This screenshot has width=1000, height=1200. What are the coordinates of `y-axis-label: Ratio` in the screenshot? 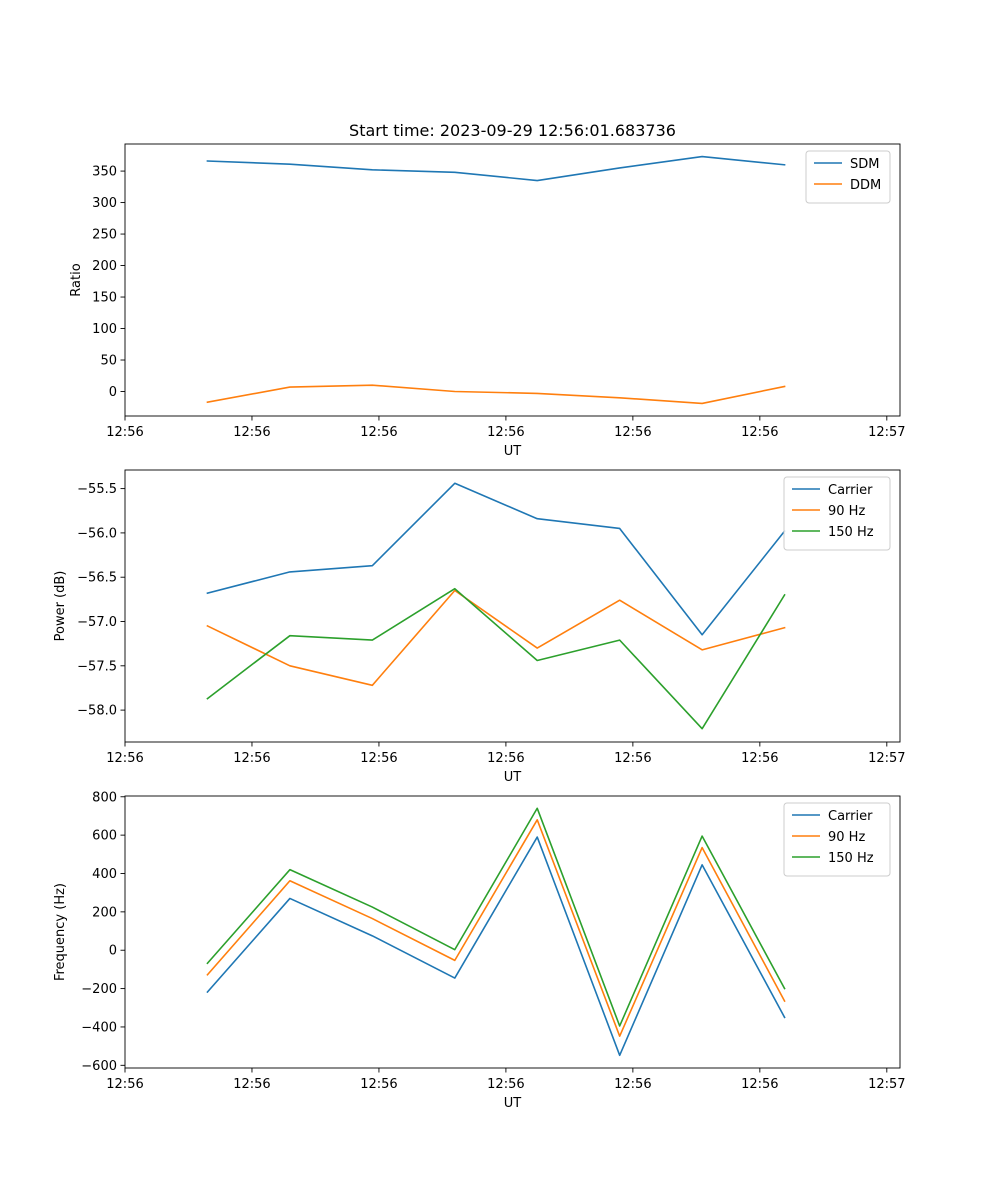 It's located at (76, 279).